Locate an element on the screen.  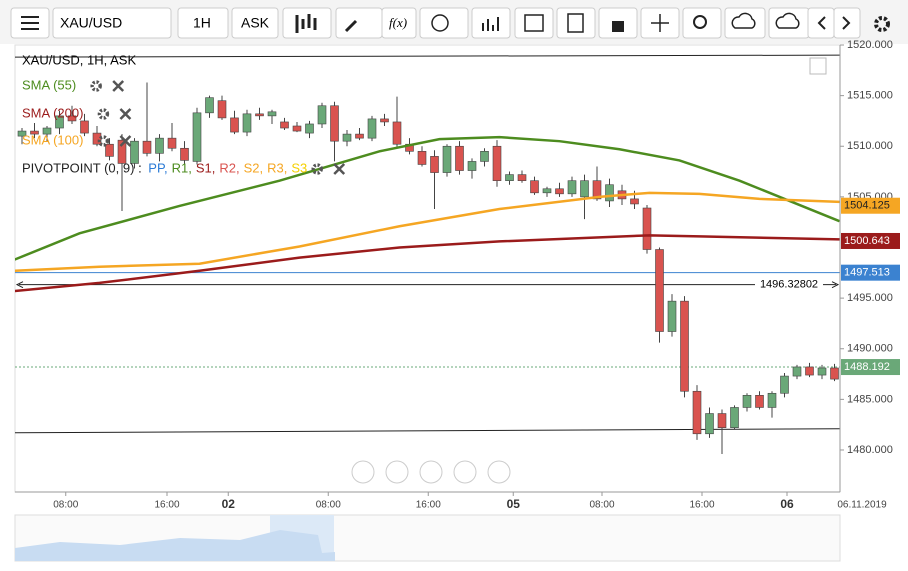
x-tick-label: 05 is located at coordinates (514, 504).